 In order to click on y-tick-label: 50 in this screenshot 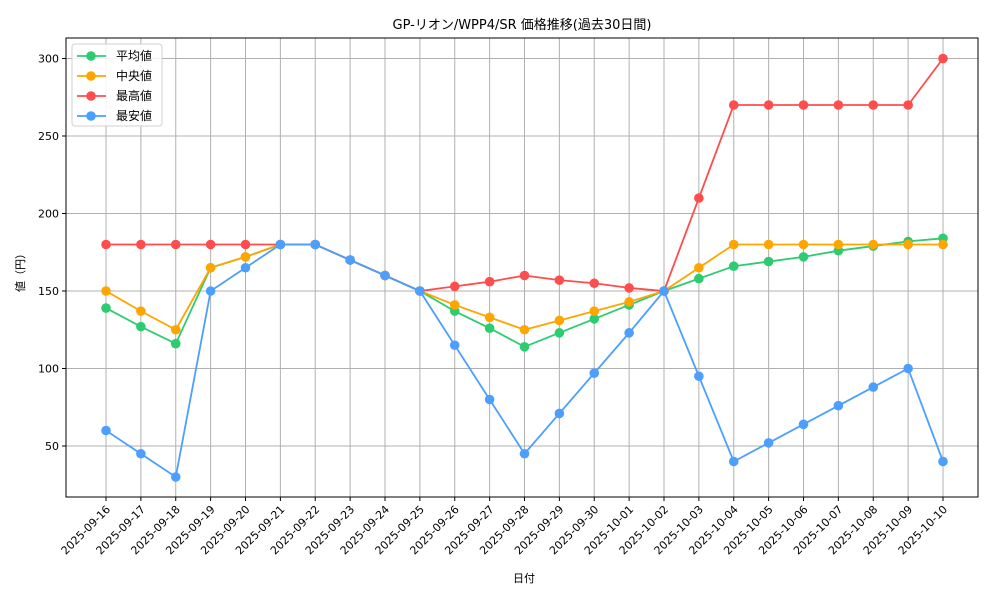, I will do `click(52, 446)`.